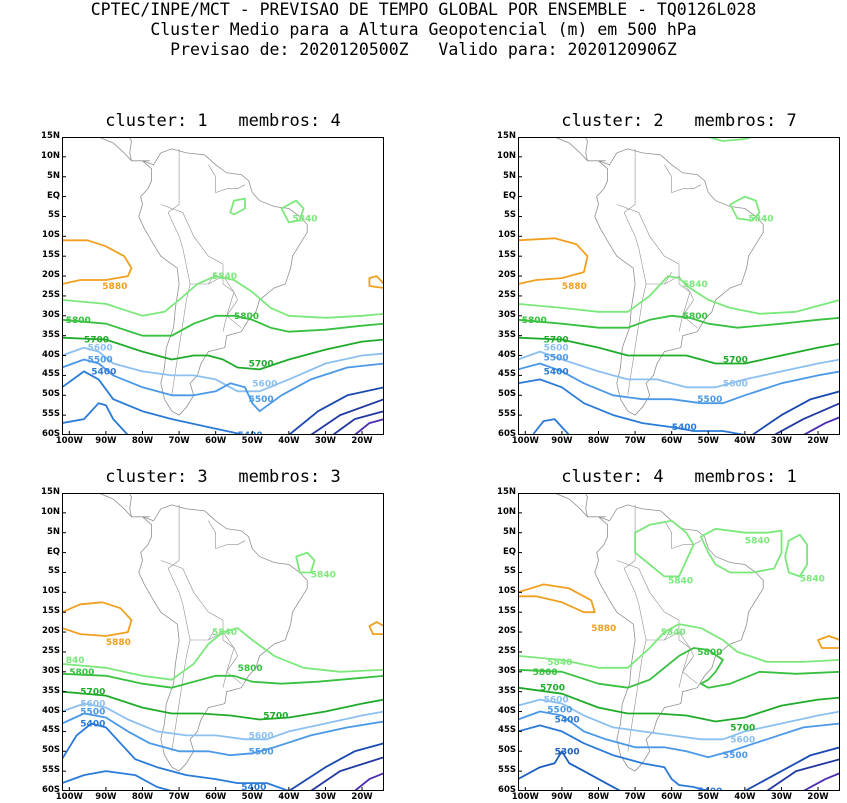 Image resolution: width=847 pixels, height=803 pixels. I want to click on lat-tick-label: 10S, so click(51, 235).